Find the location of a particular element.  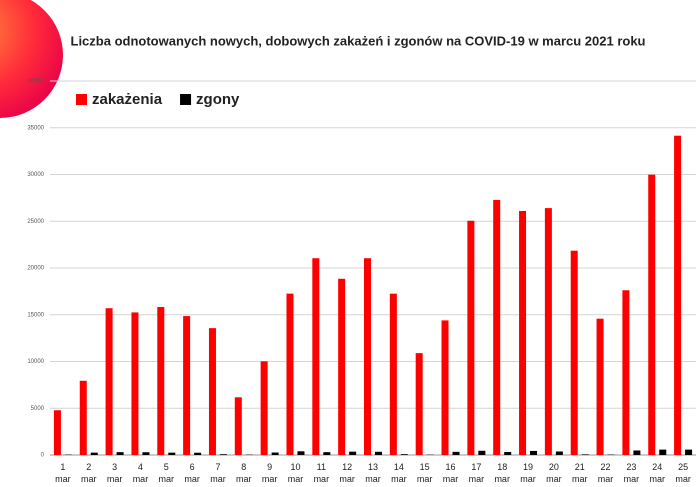

decoration is located at coordinates (31, 59).